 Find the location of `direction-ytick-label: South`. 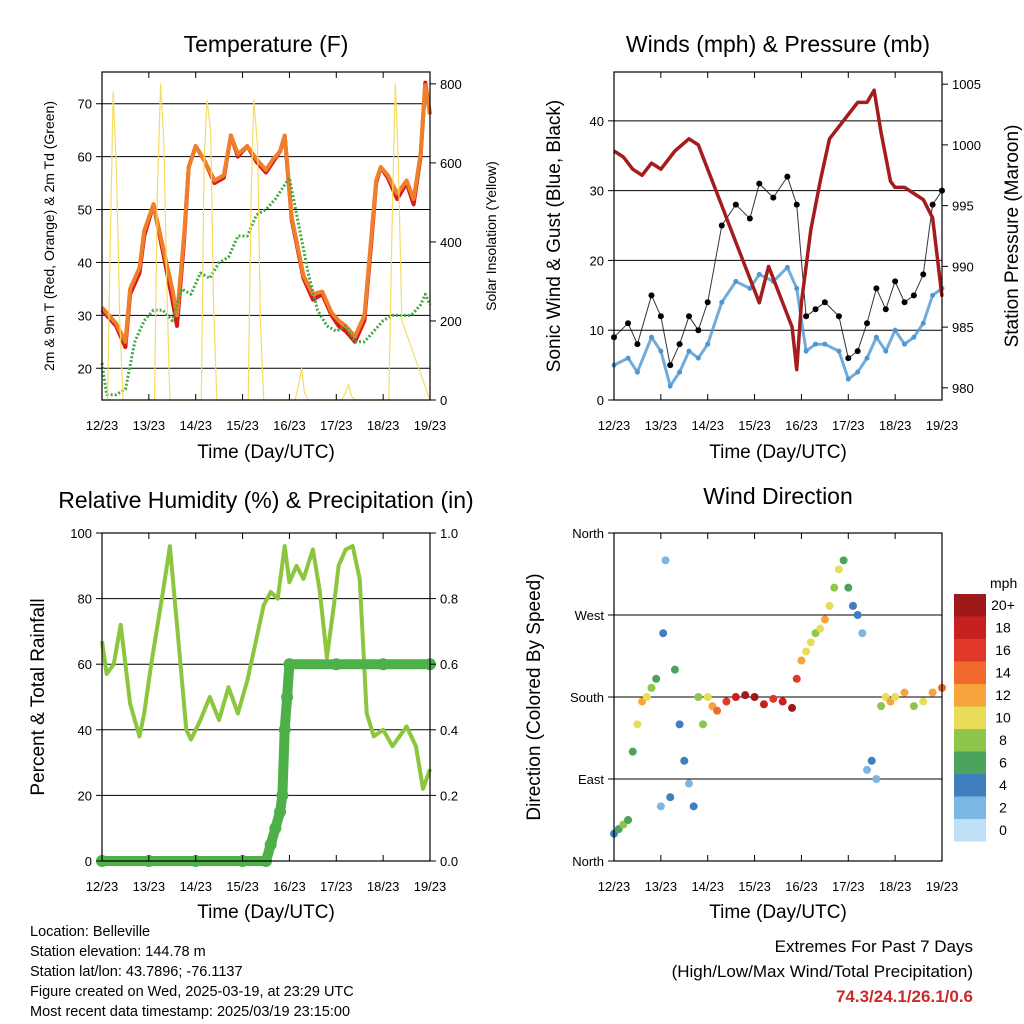

direction-ytick-label: South is located at coordinates (587, 697).